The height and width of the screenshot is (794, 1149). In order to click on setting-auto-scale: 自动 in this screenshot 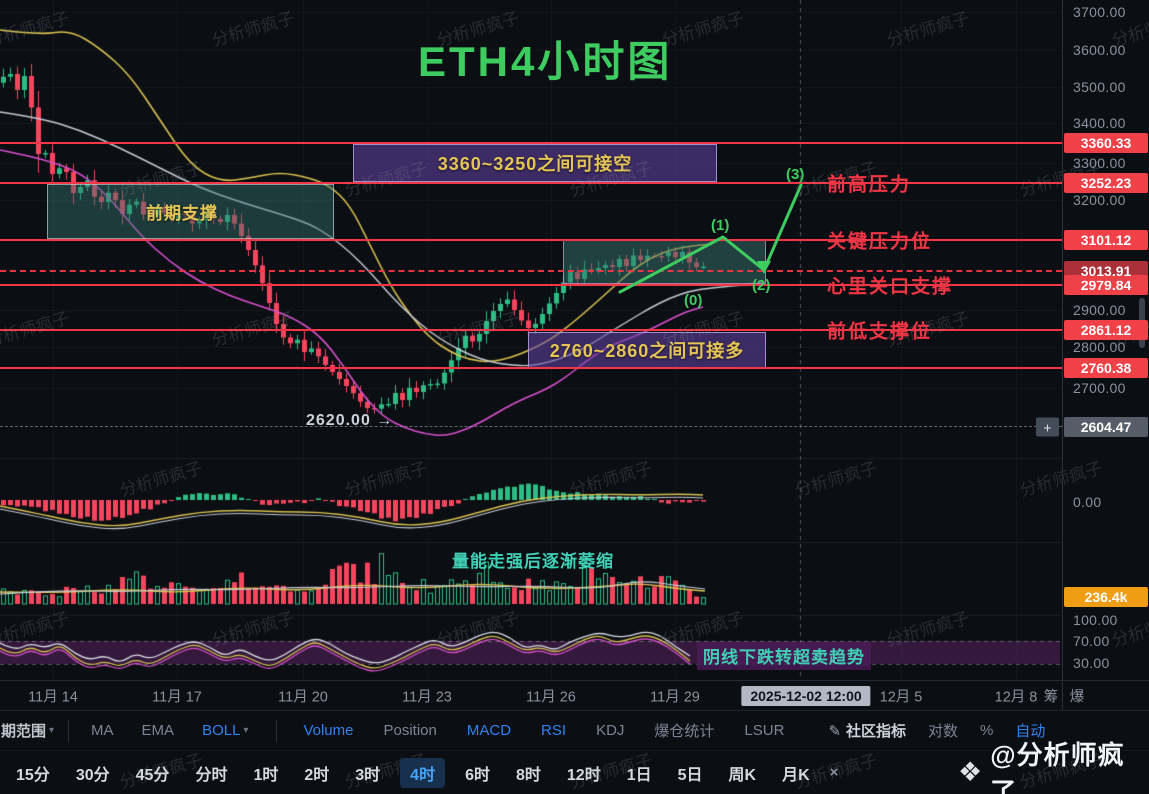, I will do `click(1030, 731)`.